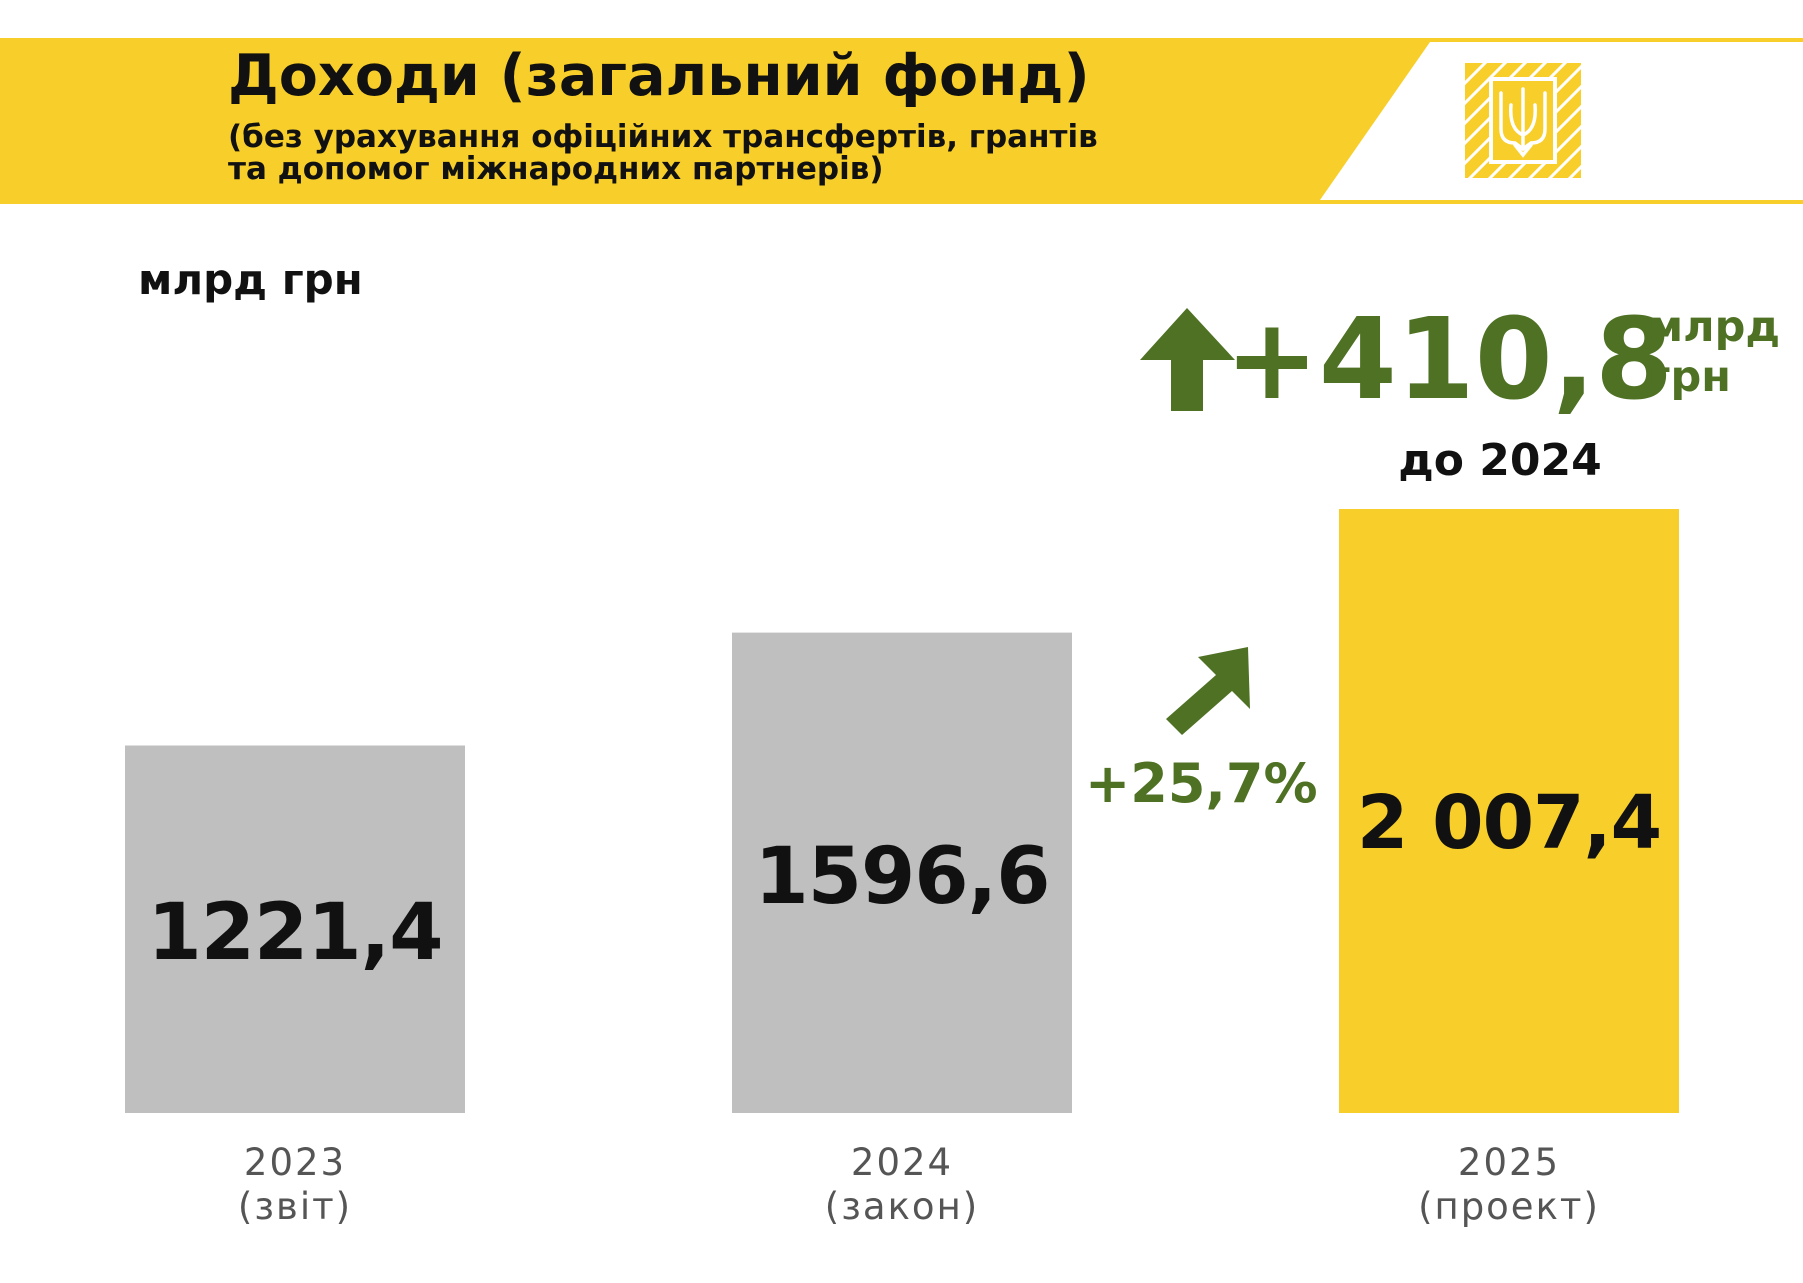 This screenshot has width=1803, height=1283. Describe the element at coordinates (902, 1162) in the screenshot. I see `x-tick-year-2024: 2024` at that location.